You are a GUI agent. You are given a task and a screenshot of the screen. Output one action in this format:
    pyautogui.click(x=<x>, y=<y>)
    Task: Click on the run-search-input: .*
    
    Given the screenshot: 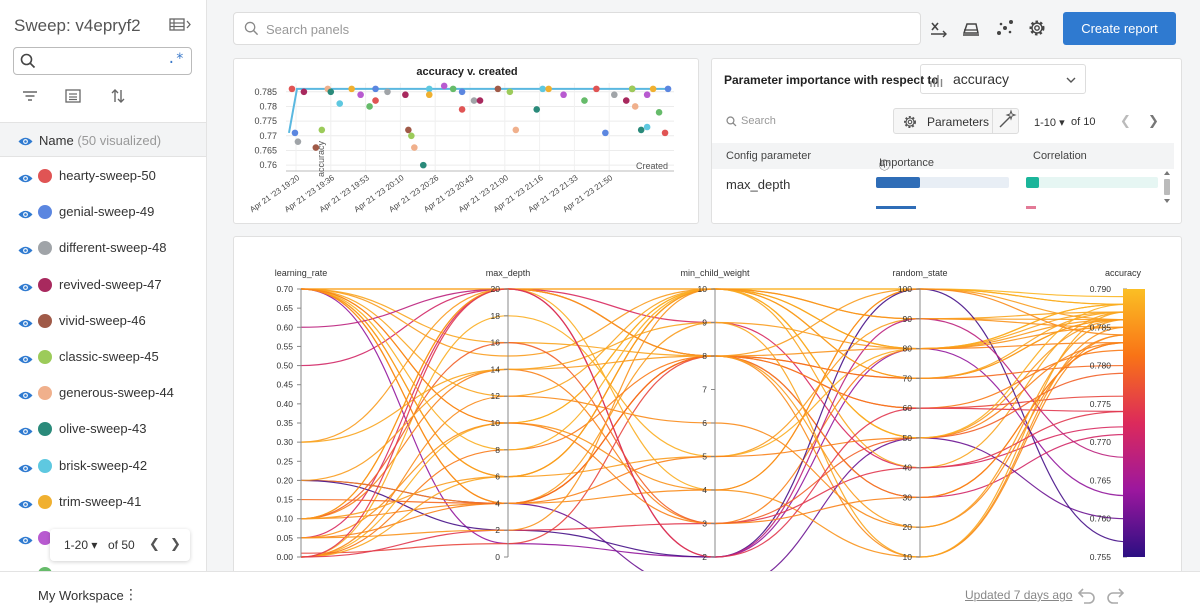 What is the action you would take?
    pyautogui.click(x=102, y=61)
    